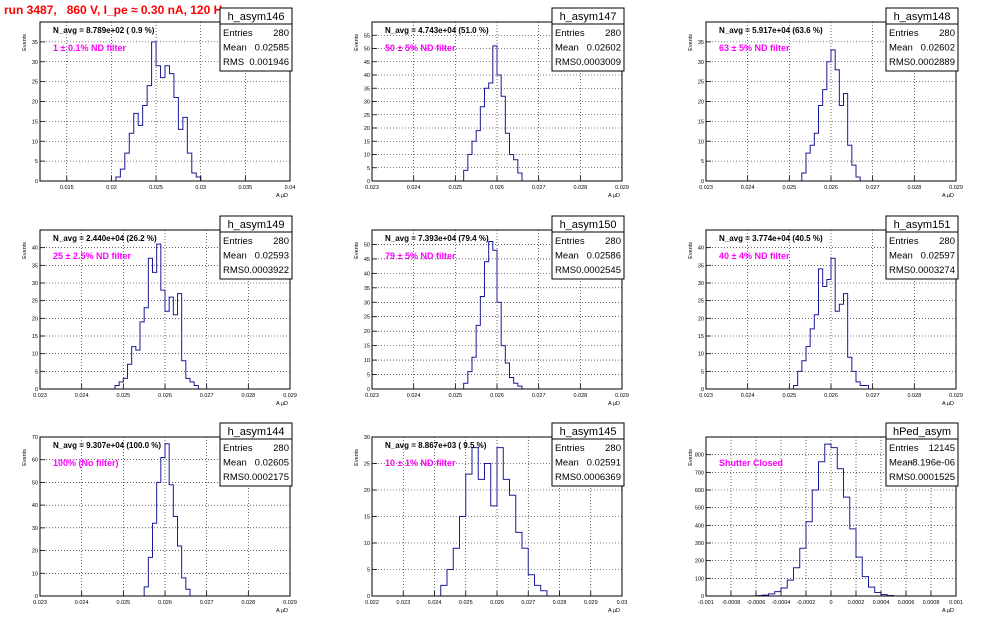 This screenshot has height=622, width=996. I want to click on stats-title: h_asym151, so click(922, 225).